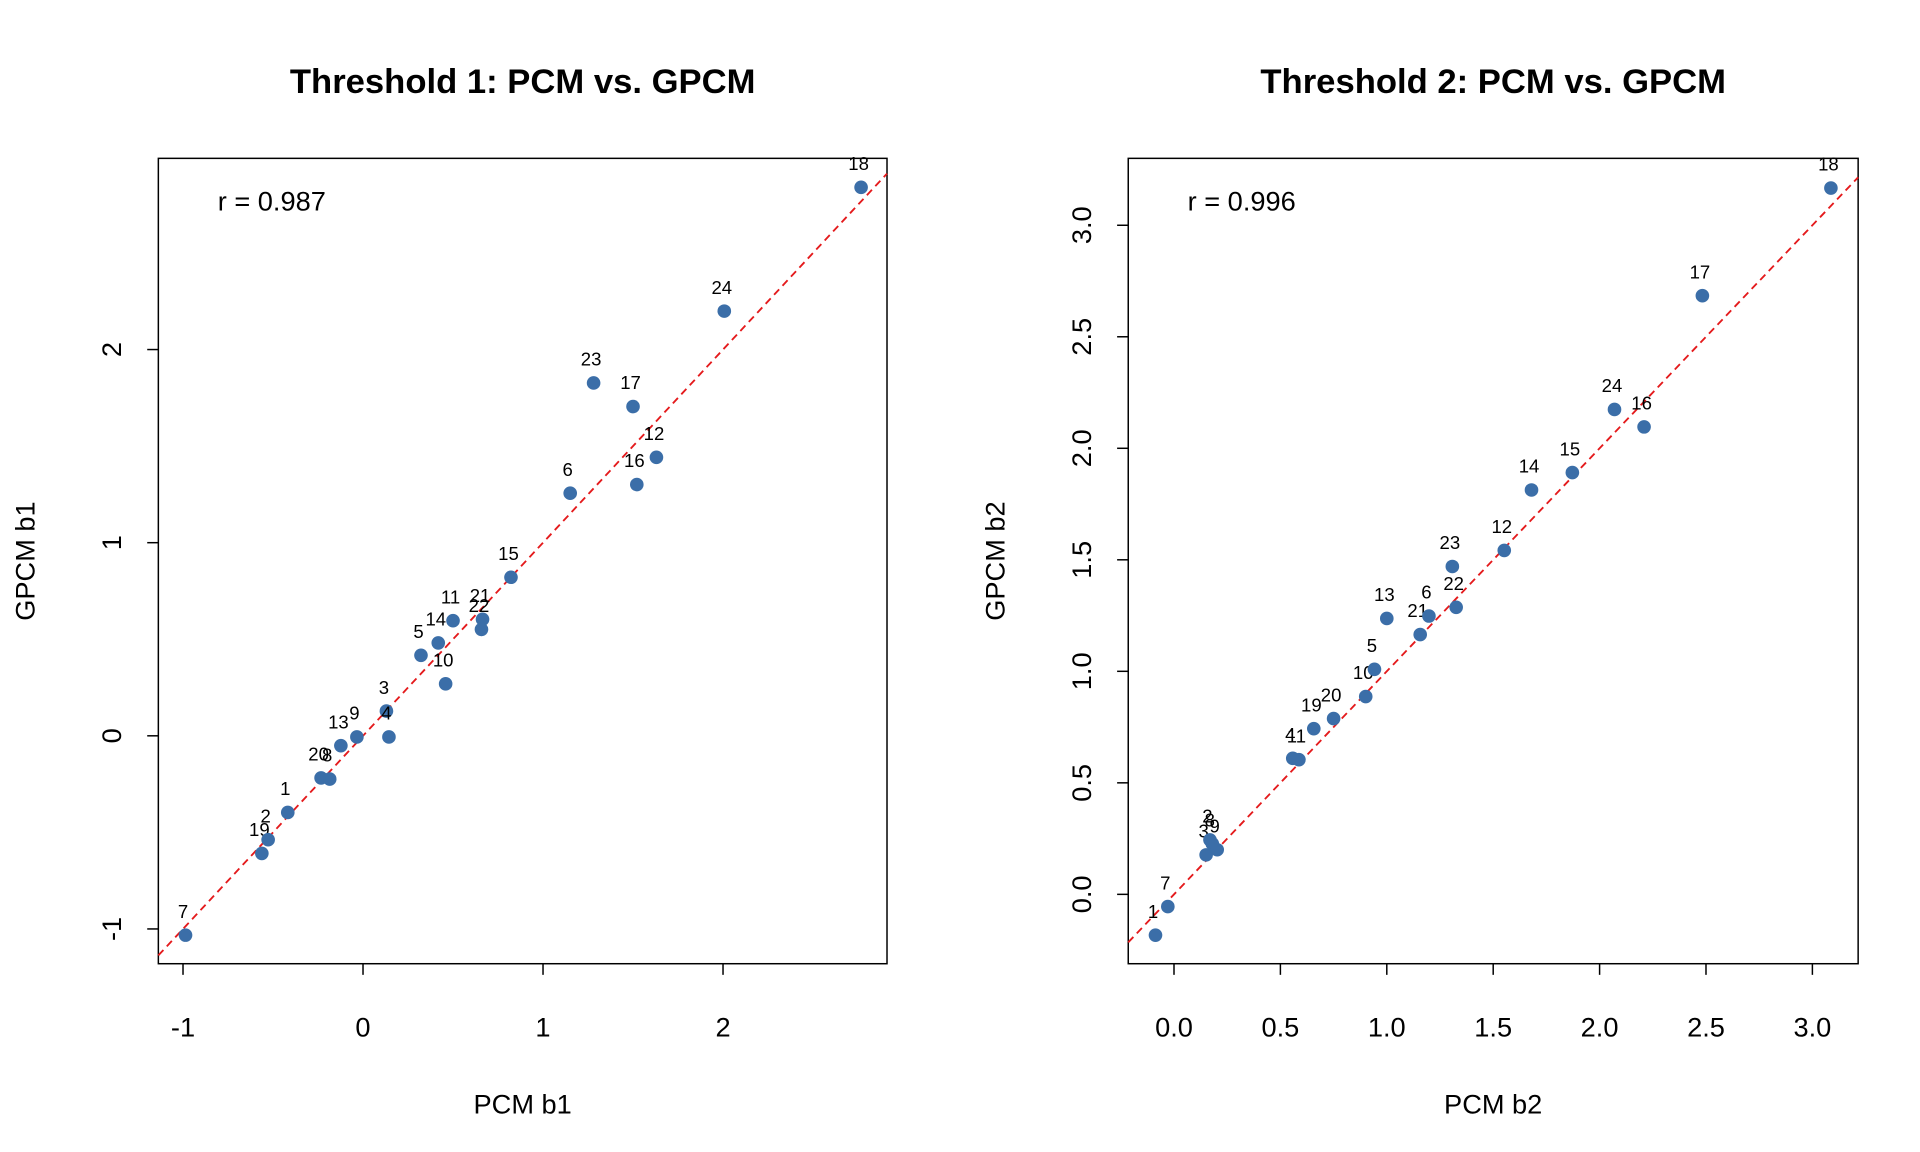  I want to click on point-label: 22, so click(479, 605).